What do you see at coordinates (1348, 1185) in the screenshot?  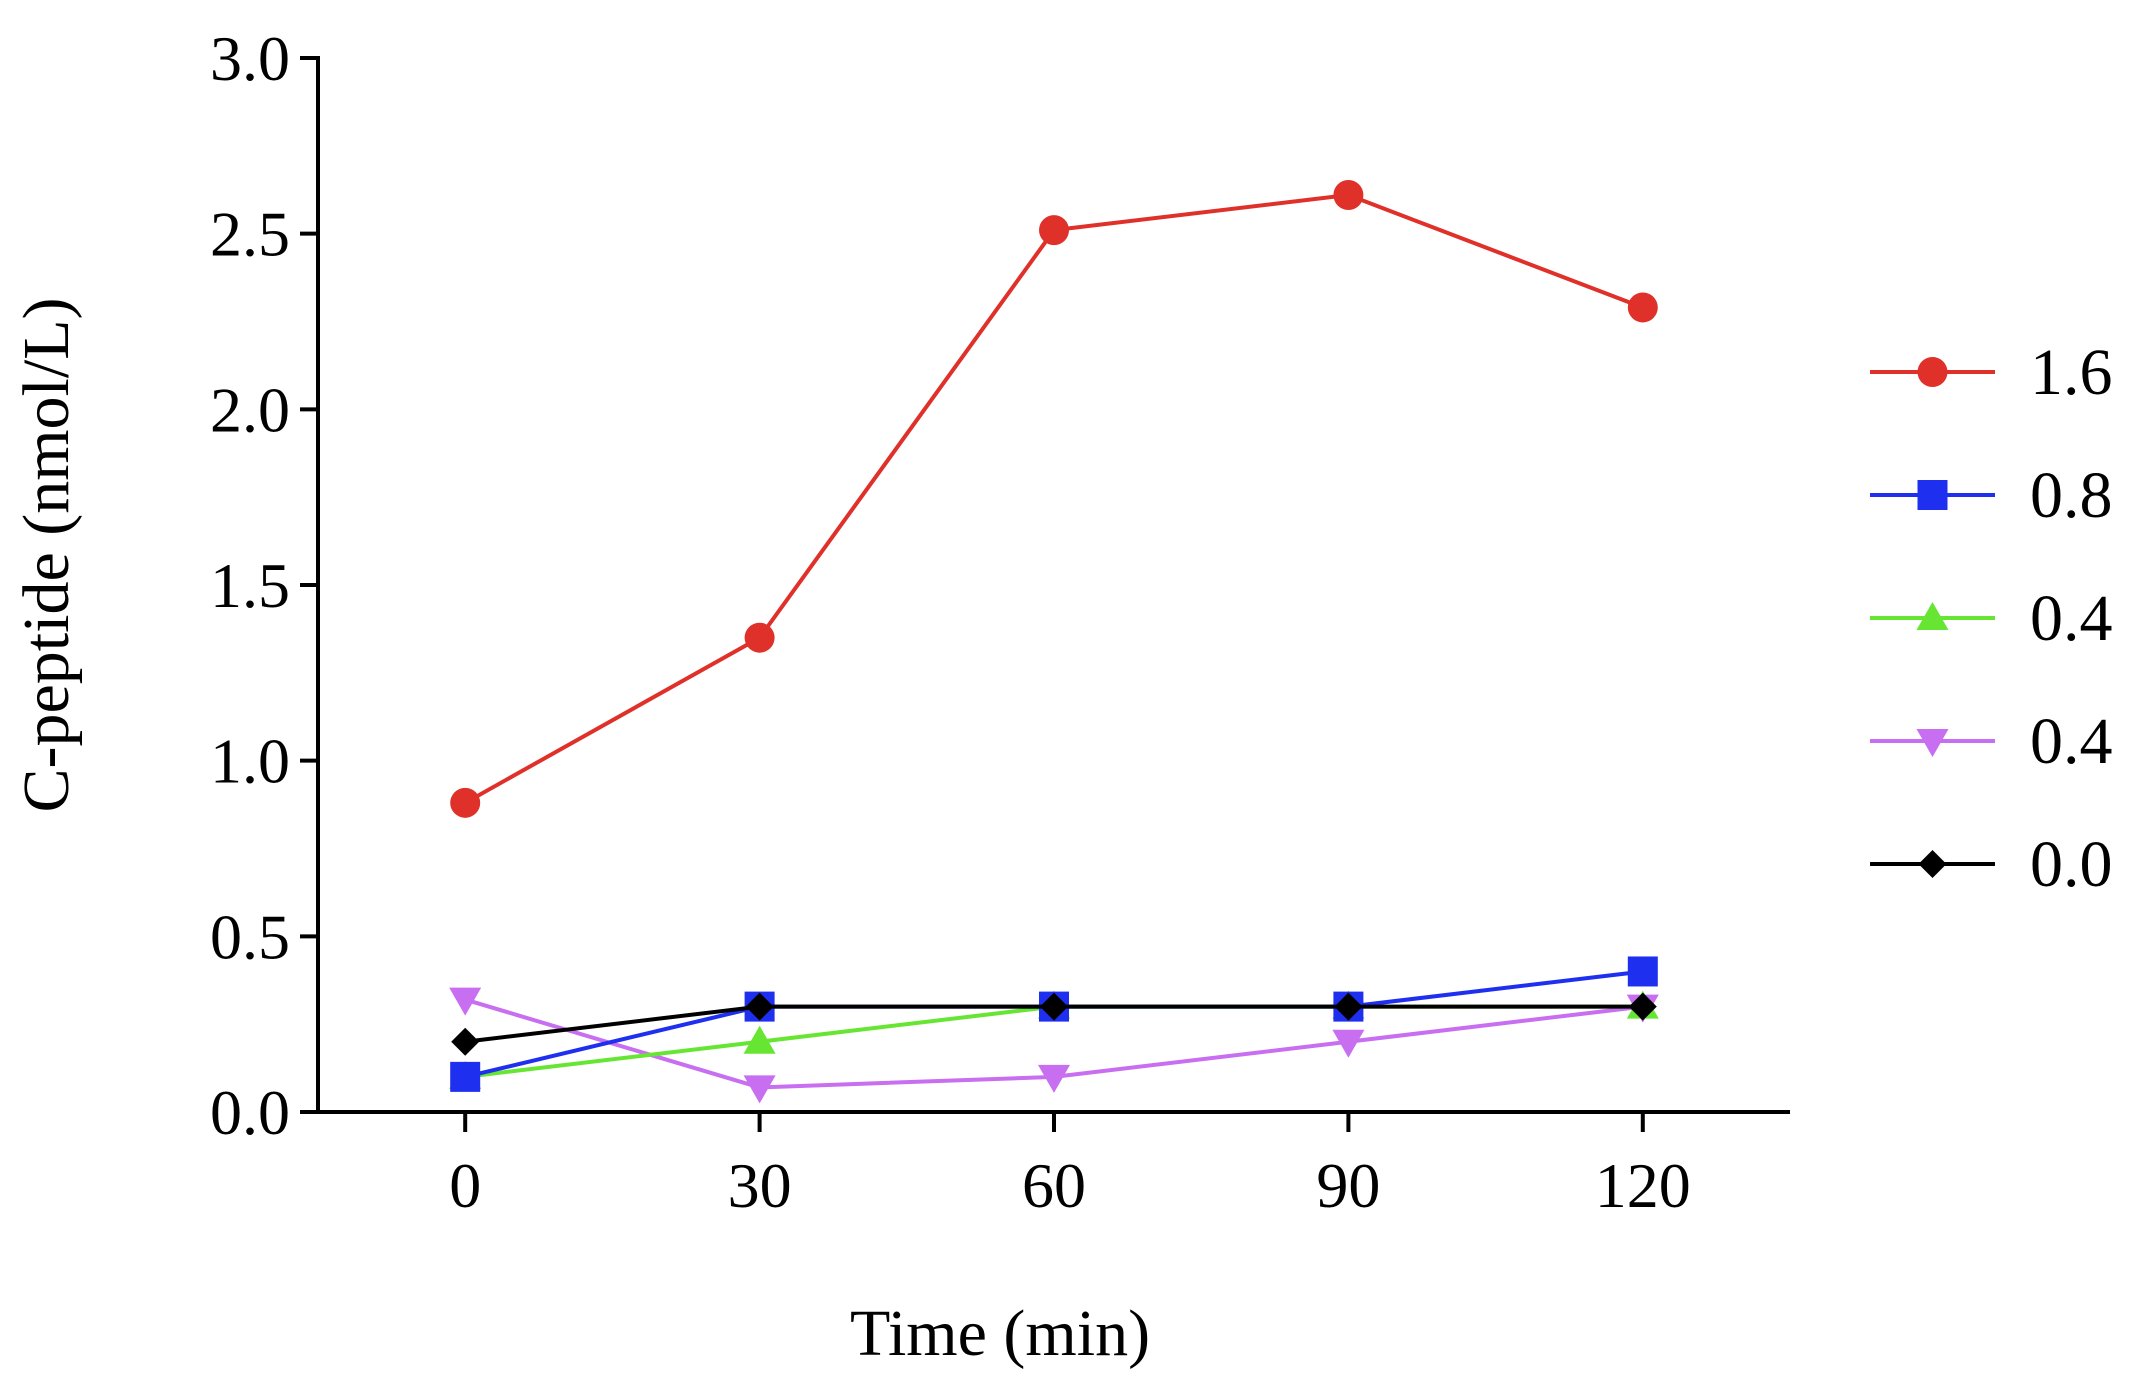 I see `x-tick-label: 90` at bounding box center [1348, 1185].